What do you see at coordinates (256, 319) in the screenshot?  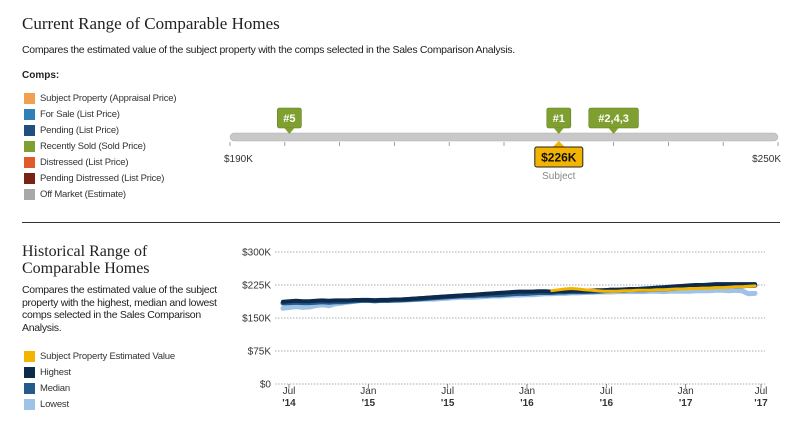 I see `y-tick-label: $150K` at bounding box center [256, 319].